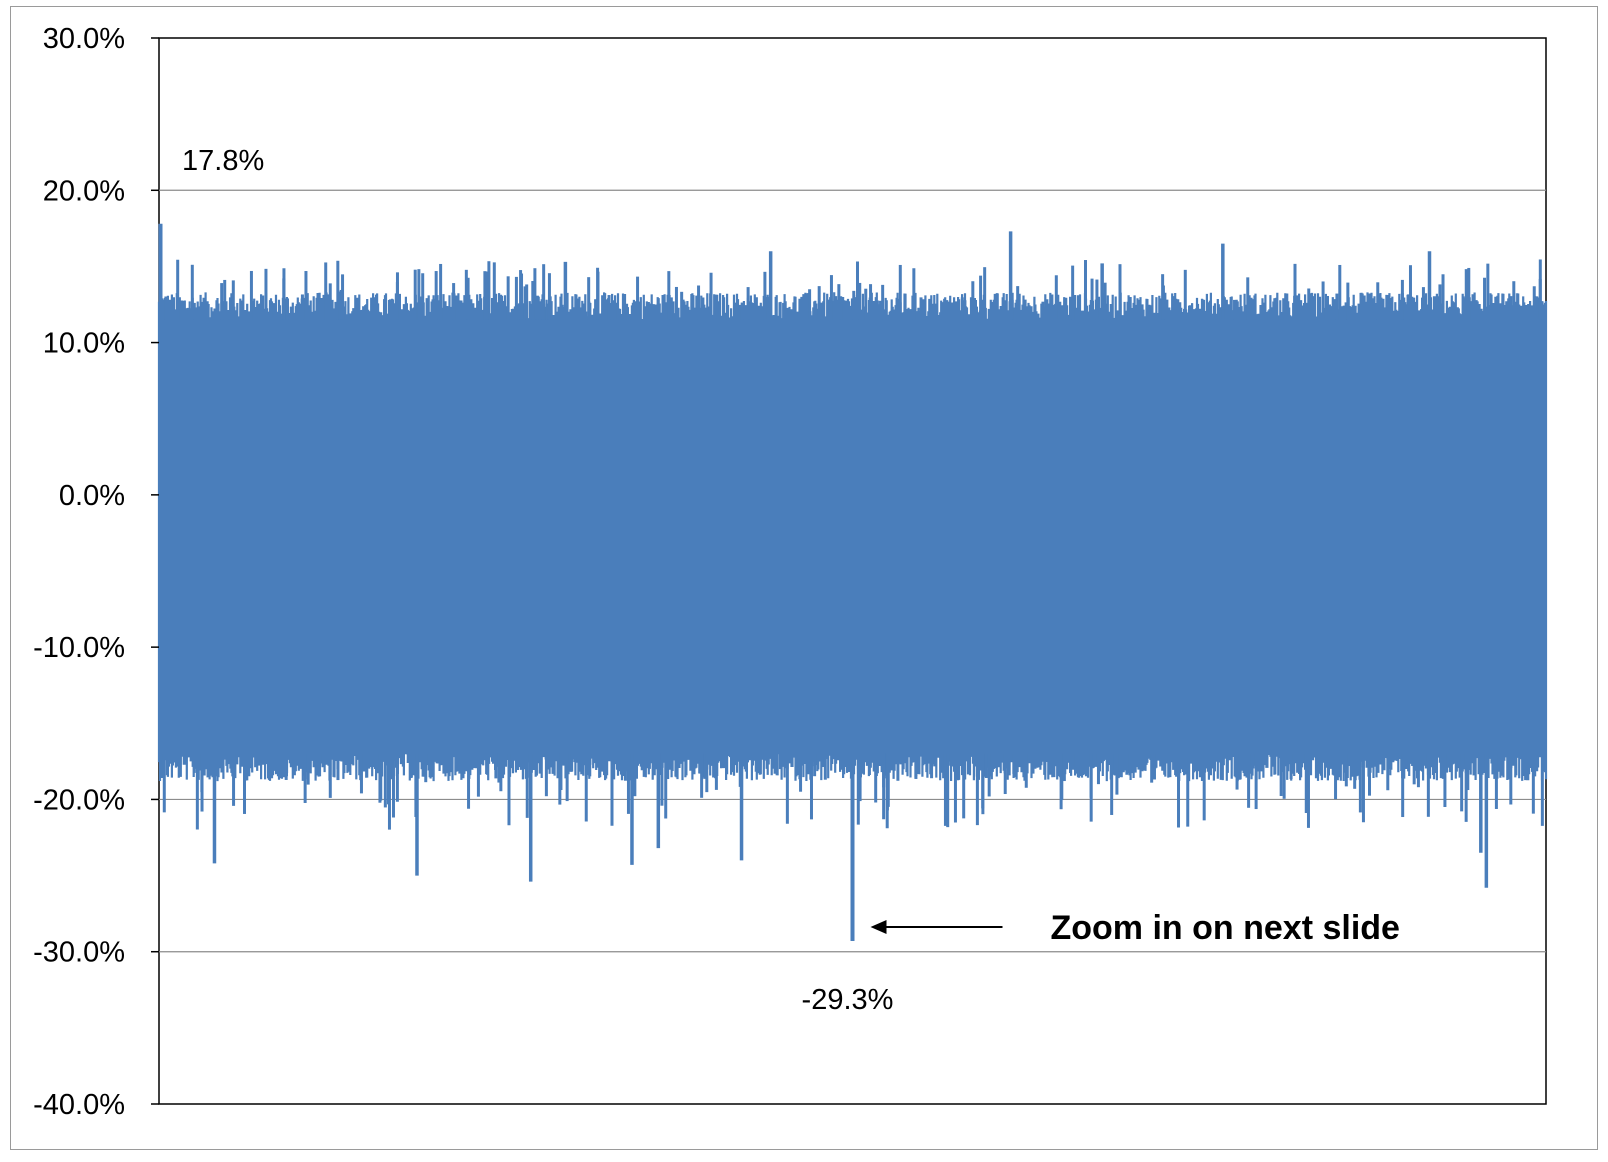 Image resolution: width=1608 pixels, height=1162 pixels. What do you see at coordinates (84, 191) in the screenshot?
I see `y-tick-label: 20.0%` at bounding box center [84, 191].